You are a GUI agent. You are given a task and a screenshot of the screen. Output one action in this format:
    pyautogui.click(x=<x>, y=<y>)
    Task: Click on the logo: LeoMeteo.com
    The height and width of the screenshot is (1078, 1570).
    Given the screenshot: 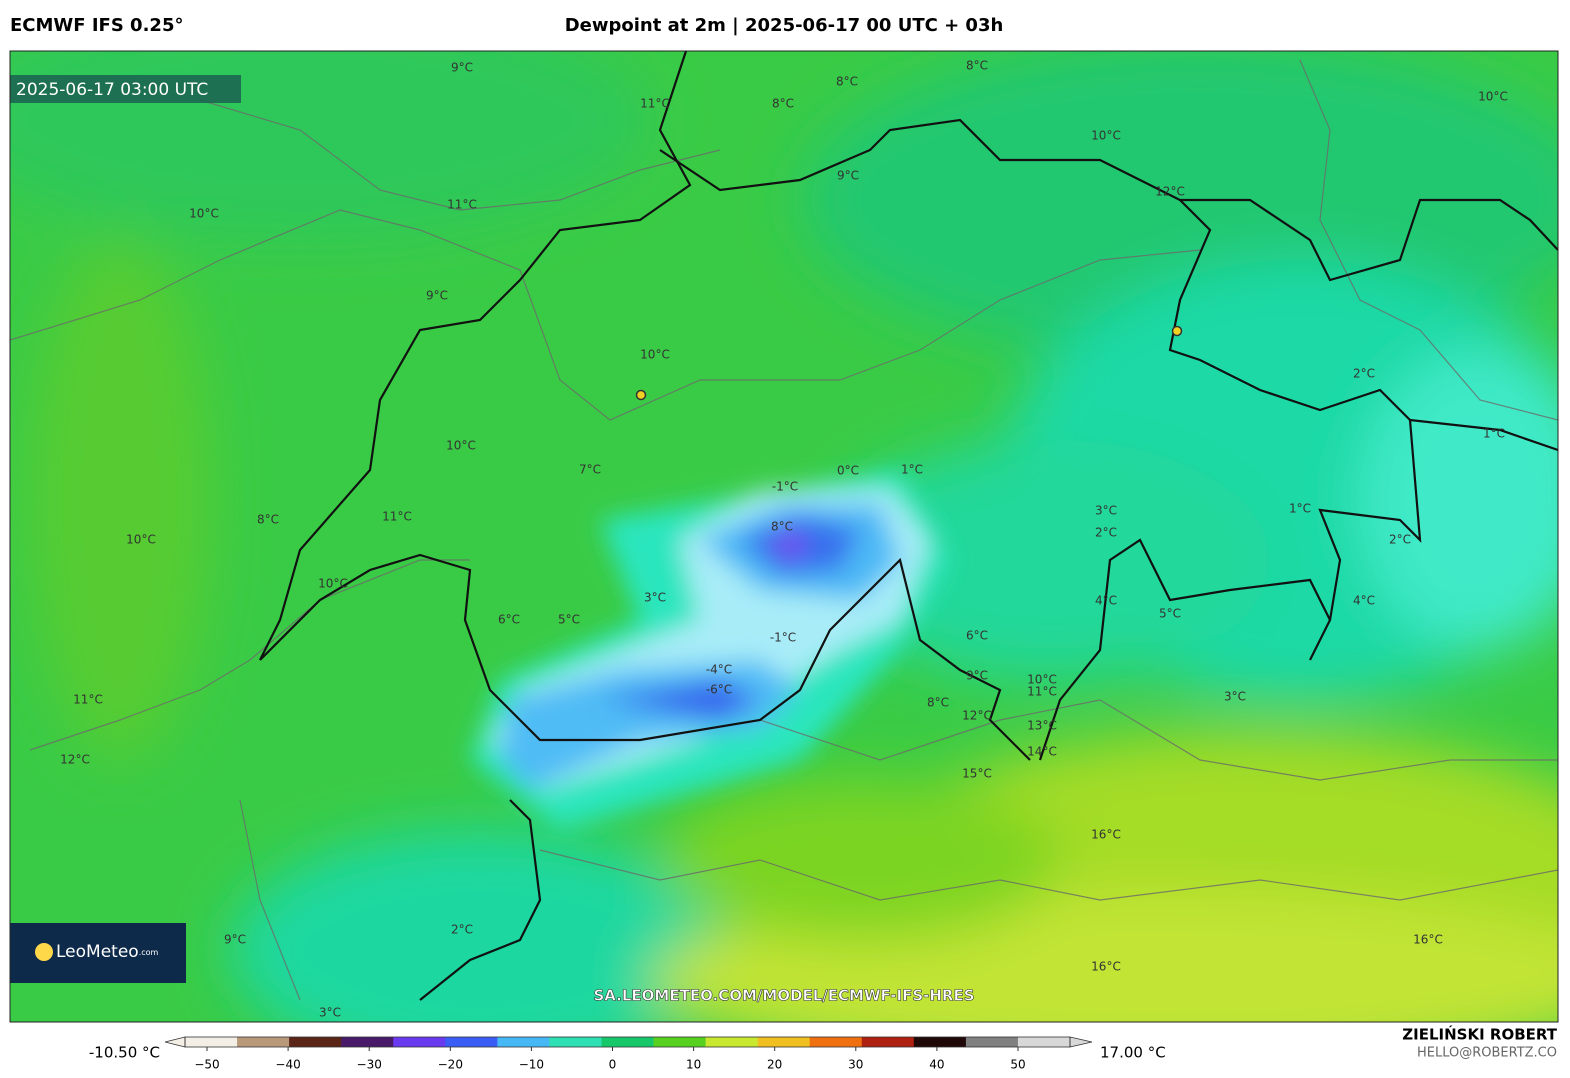 What is the action you would take?
    pyautogui.click(x=107, y=952)
    